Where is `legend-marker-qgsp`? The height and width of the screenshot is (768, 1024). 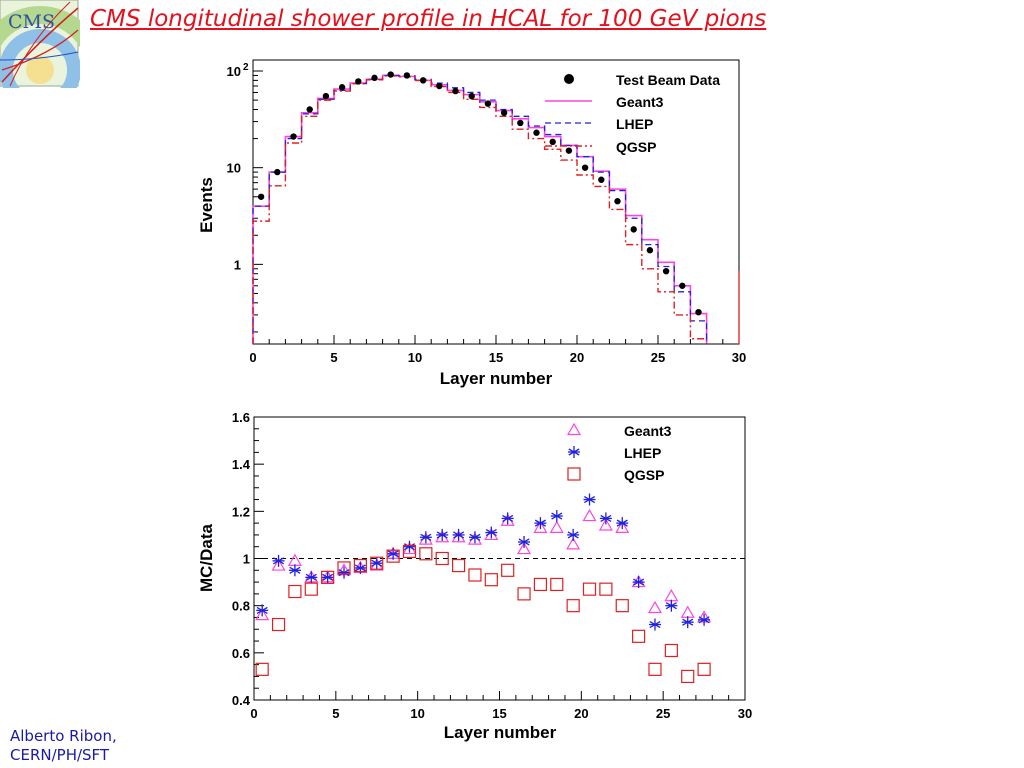 legend-marker-qgsp is located at coordinates (574, 474).